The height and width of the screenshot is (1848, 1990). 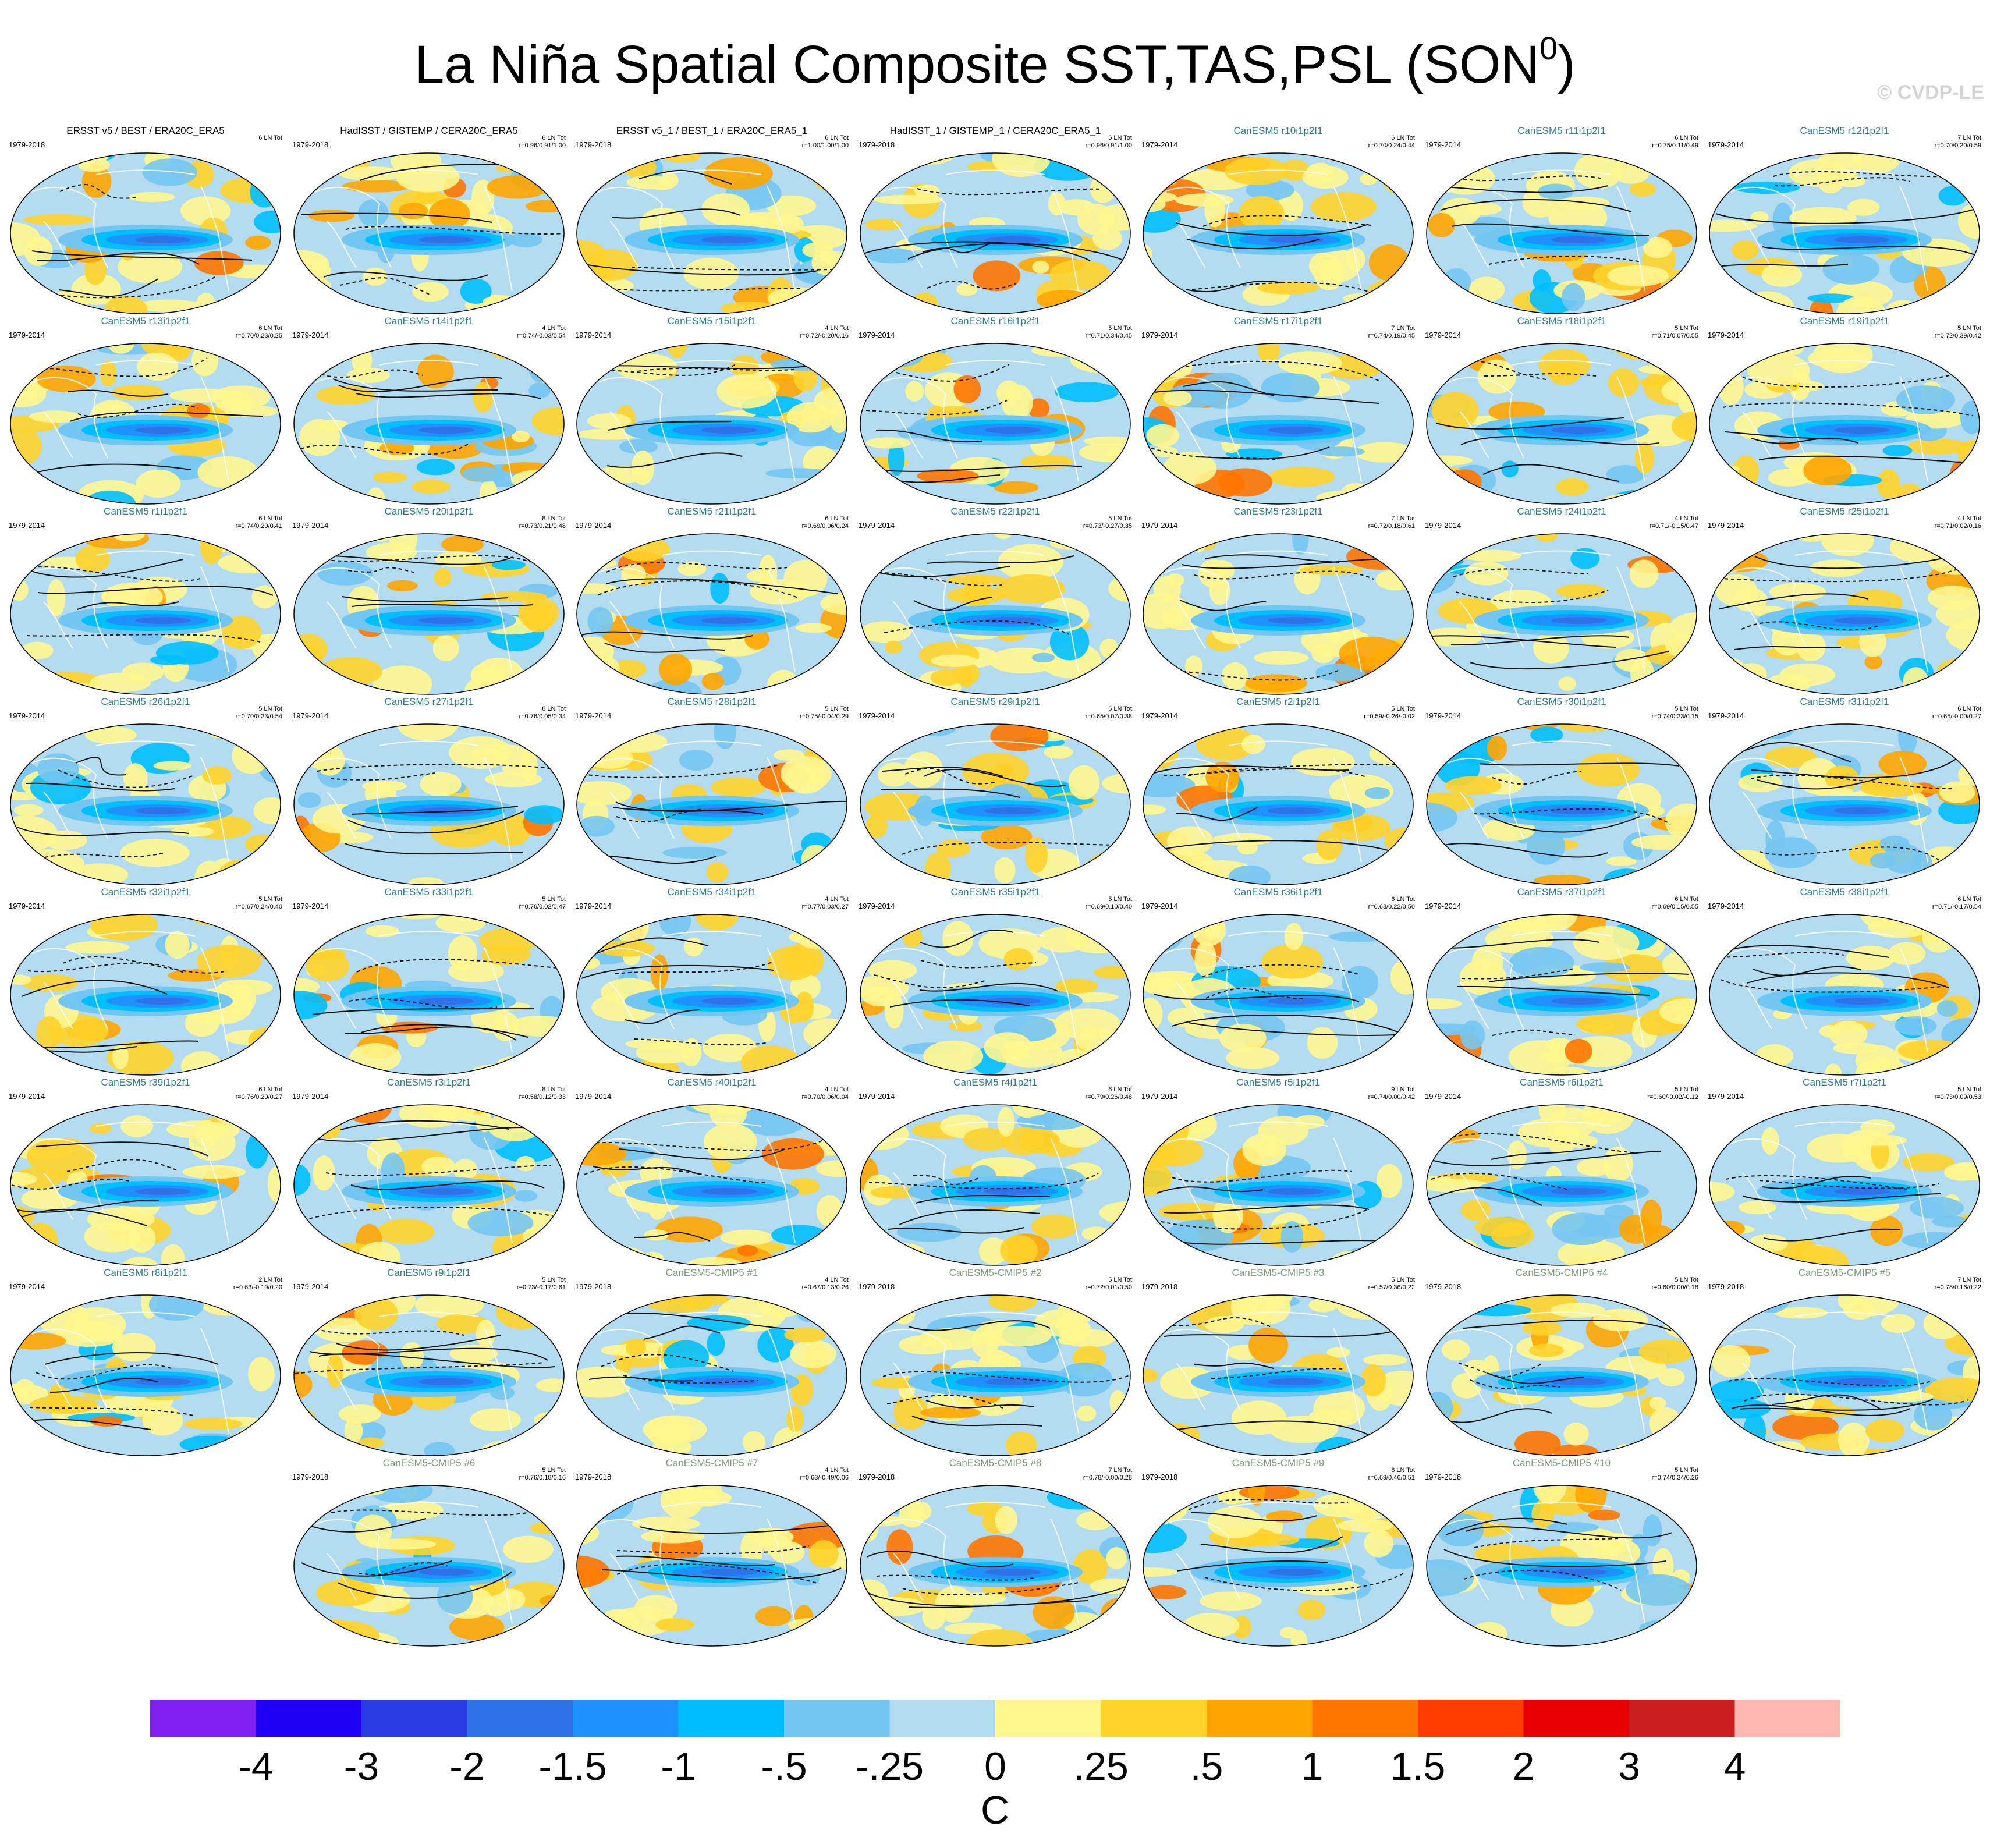 What do you see at coordinates (1561, 892) in the screenshot?
I see `panel-title: CanESM5 r37i1p2f1` at bounding box center [1561, 892].